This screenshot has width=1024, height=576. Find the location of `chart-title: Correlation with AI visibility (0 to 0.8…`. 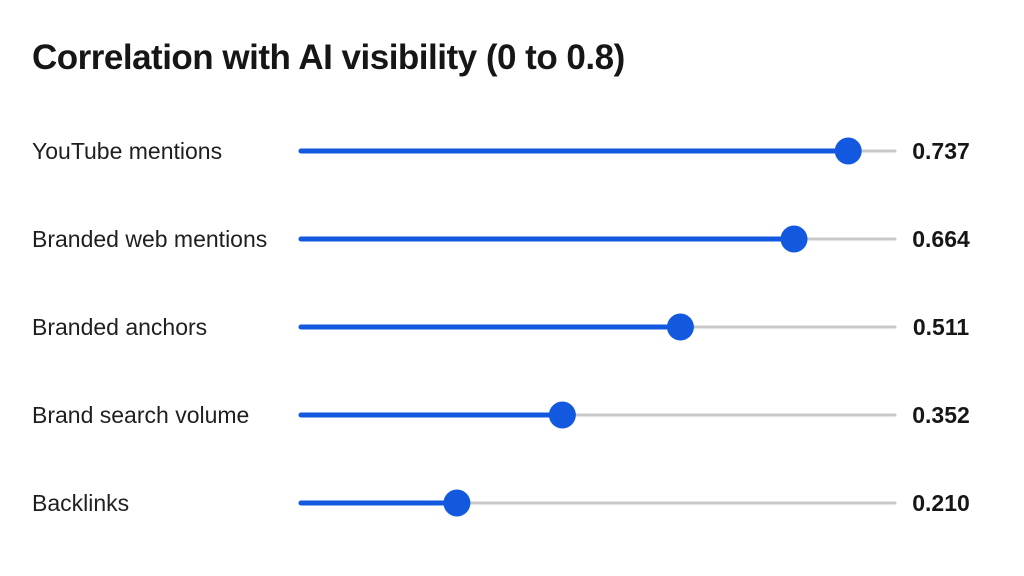

chart-title: Correlation with AI visibility (0 to 0.8… is located at coordinates (328, 57).